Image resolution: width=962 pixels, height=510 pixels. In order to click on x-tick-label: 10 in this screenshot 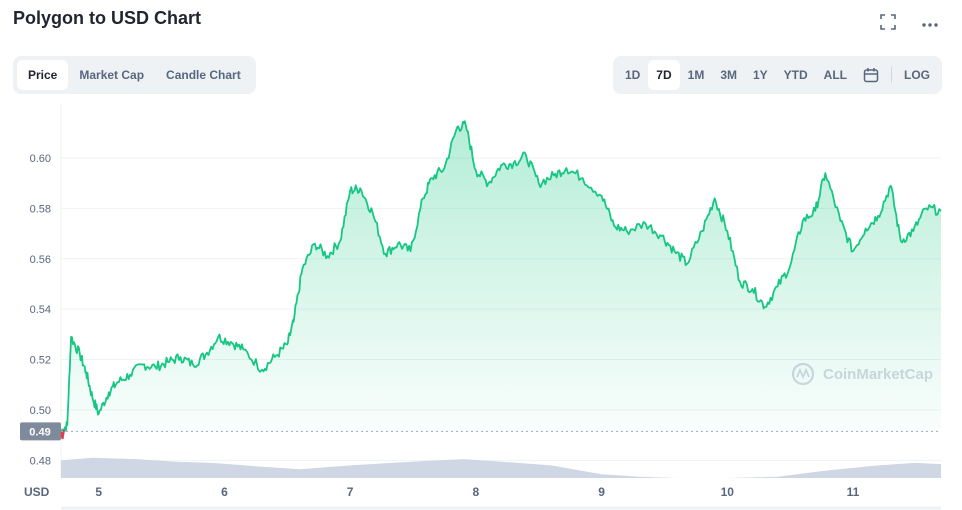, I will do `click(728, 492)`.